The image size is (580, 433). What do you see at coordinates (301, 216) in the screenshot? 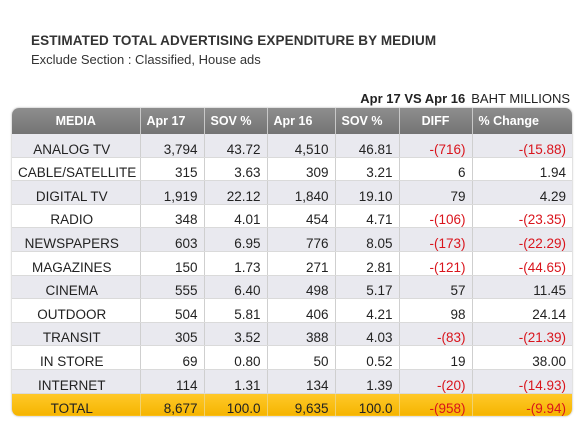
I see `apr16-cell: 454` at bounding box center [301, 216].